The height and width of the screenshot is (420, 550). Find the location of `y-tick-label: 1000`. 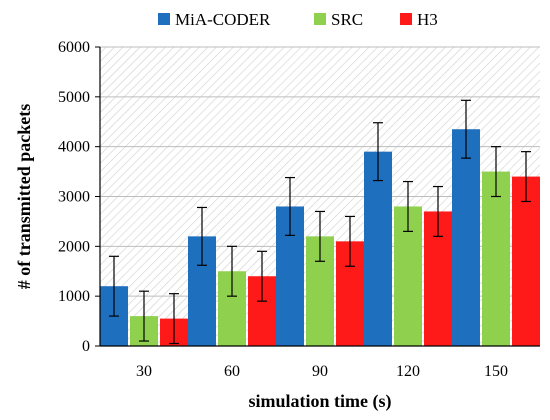

y-tick-label: 1000 is located at coordinates (74, 296).